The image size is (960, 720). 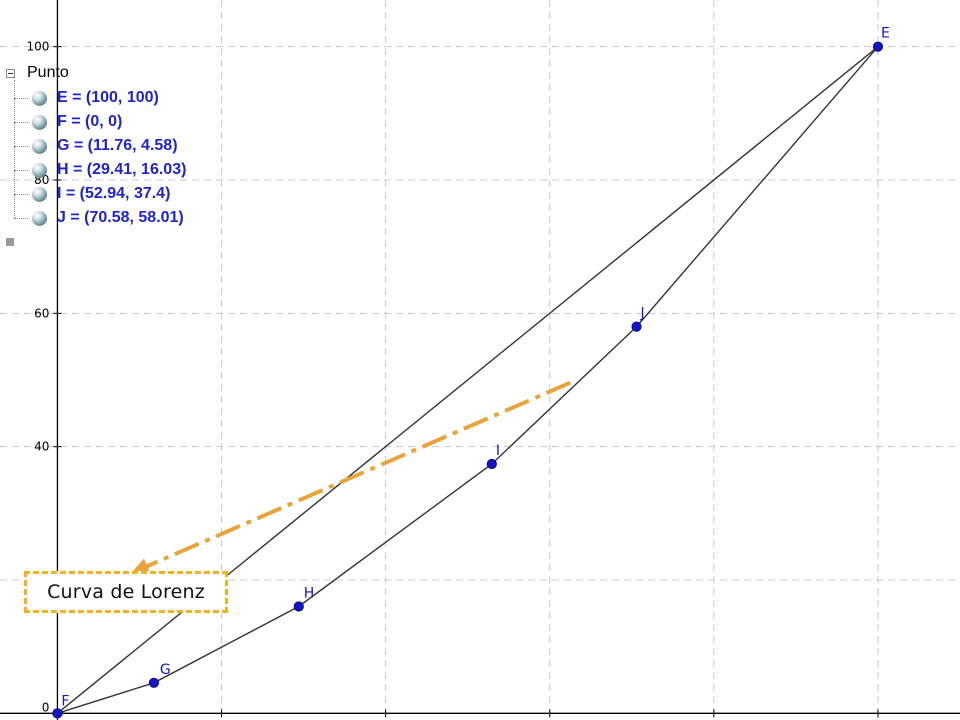 I want to click on tree-group-punto: Punto, so click(x=37, y=73).